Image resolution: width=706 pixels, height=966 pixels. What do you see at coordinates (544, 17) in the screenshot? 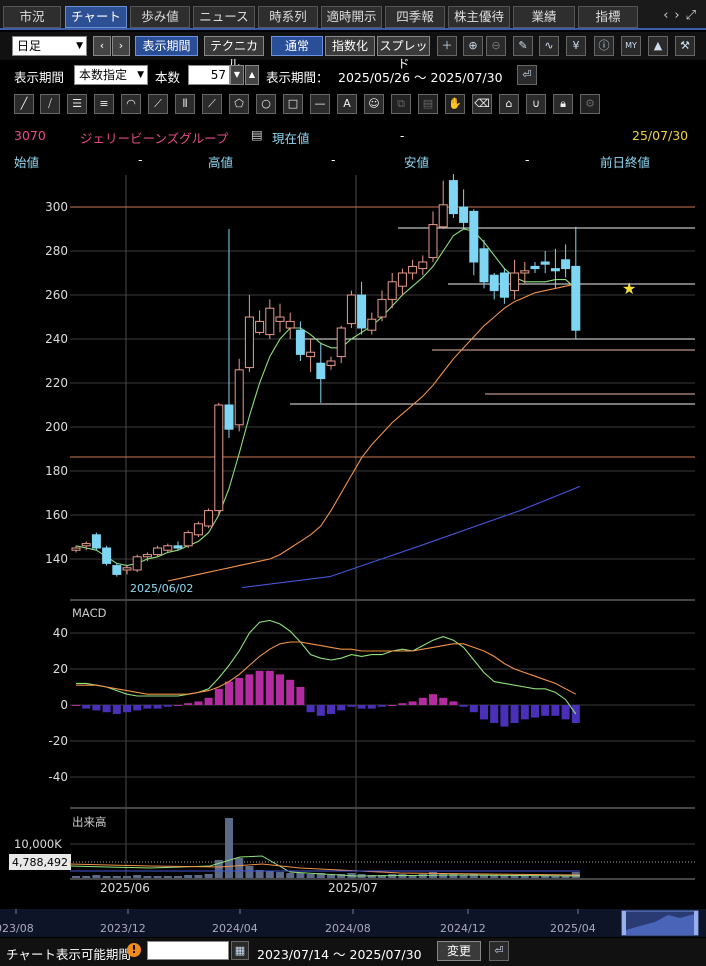
I see `tab-performance: 業績` at bounding box center [544, 17].